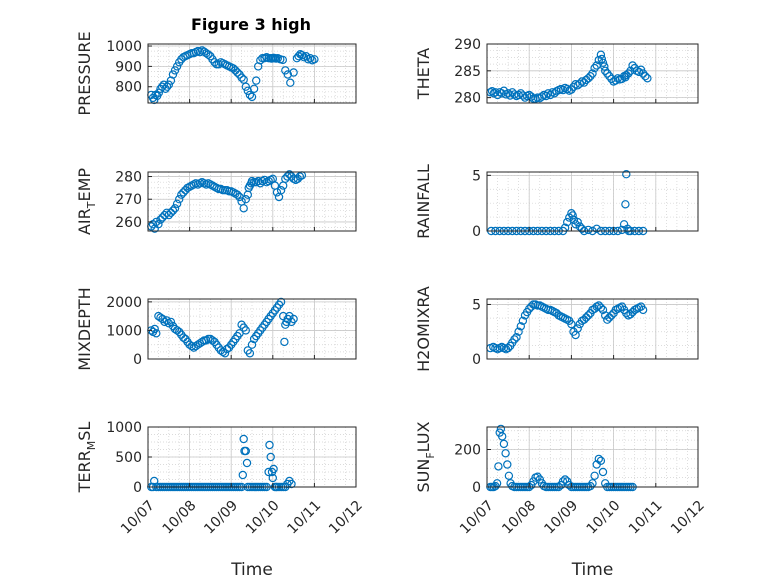  I want to click on y-axis-label: TERRMSL, so click(86, 458).